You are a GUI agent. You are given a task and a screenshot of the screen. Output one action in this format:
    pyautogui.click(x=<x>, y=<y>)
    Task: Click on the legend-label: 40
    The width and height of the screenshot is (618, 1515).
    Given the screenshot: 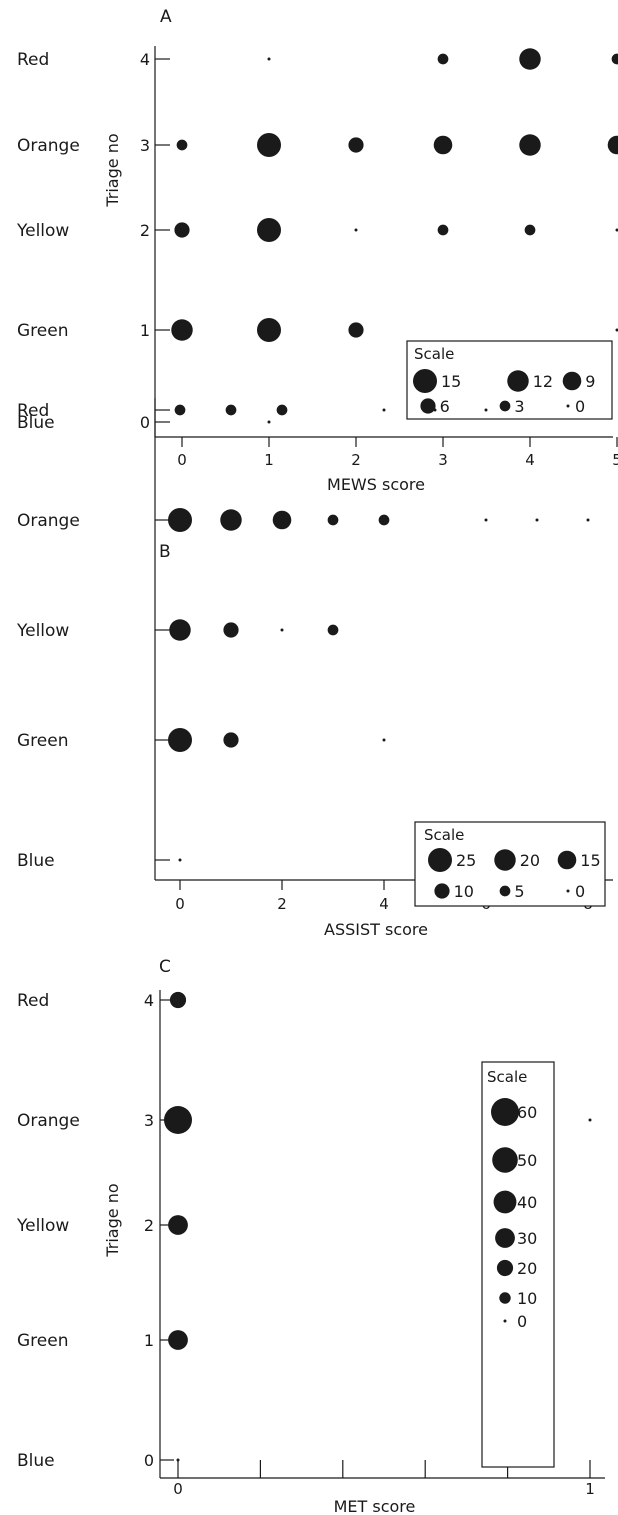 What is the action you would take?
    pyautogui.click(x=527, y=1202)
    